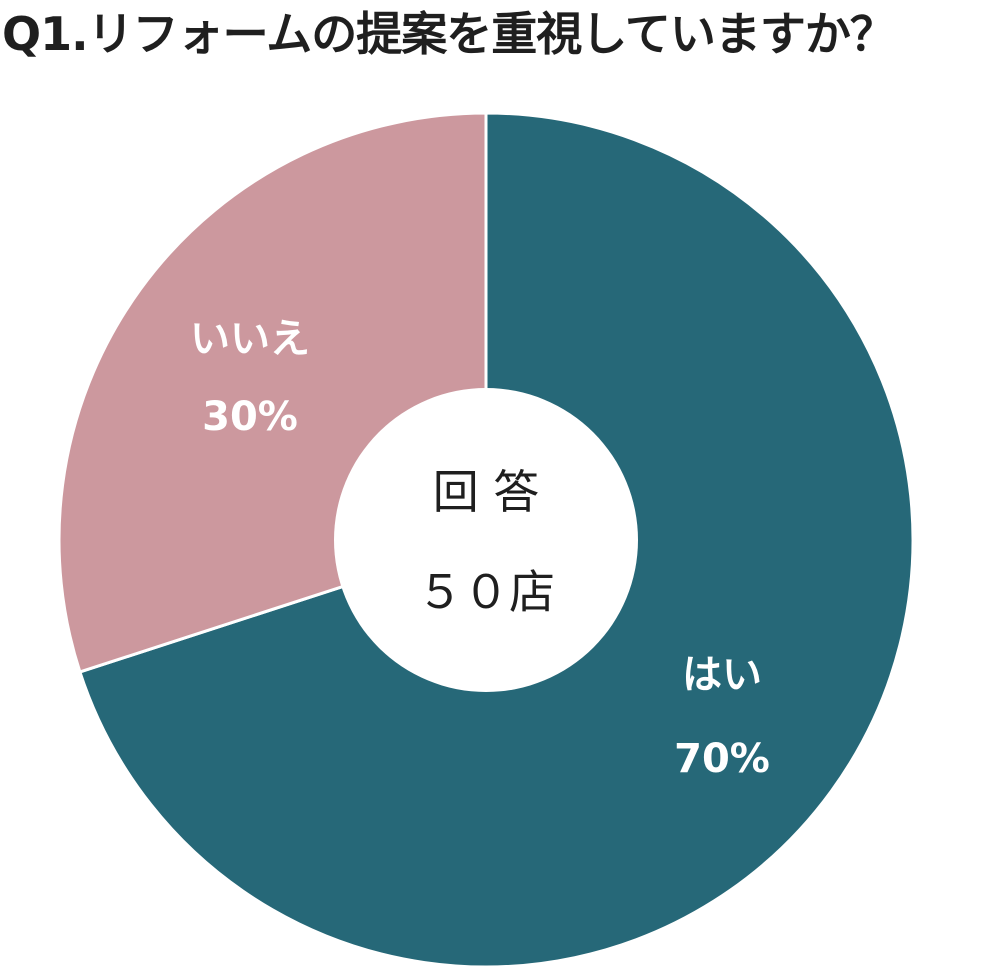 The width and height of the screenshot is (1000, 973). What do you see at coordinates (250, 417) in the screenshot?
I see `slice-value-label-no: 30%` at bounding box center [250, 417].